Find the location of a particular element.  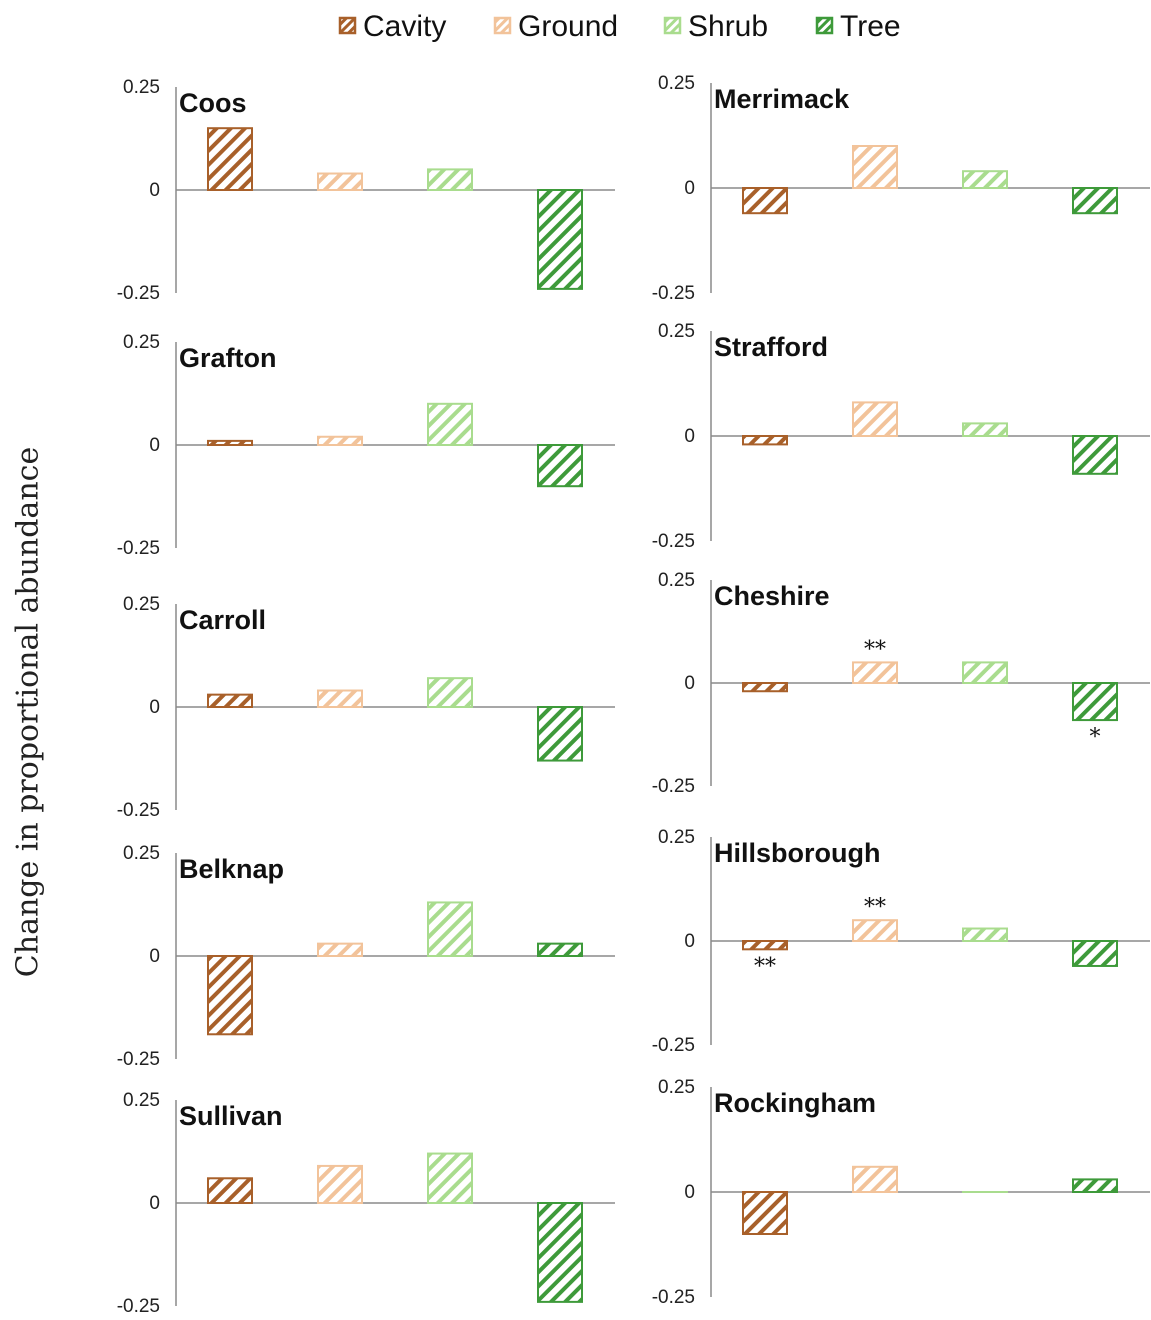

significance-annotation: * is located at coordinates (1095, 737).